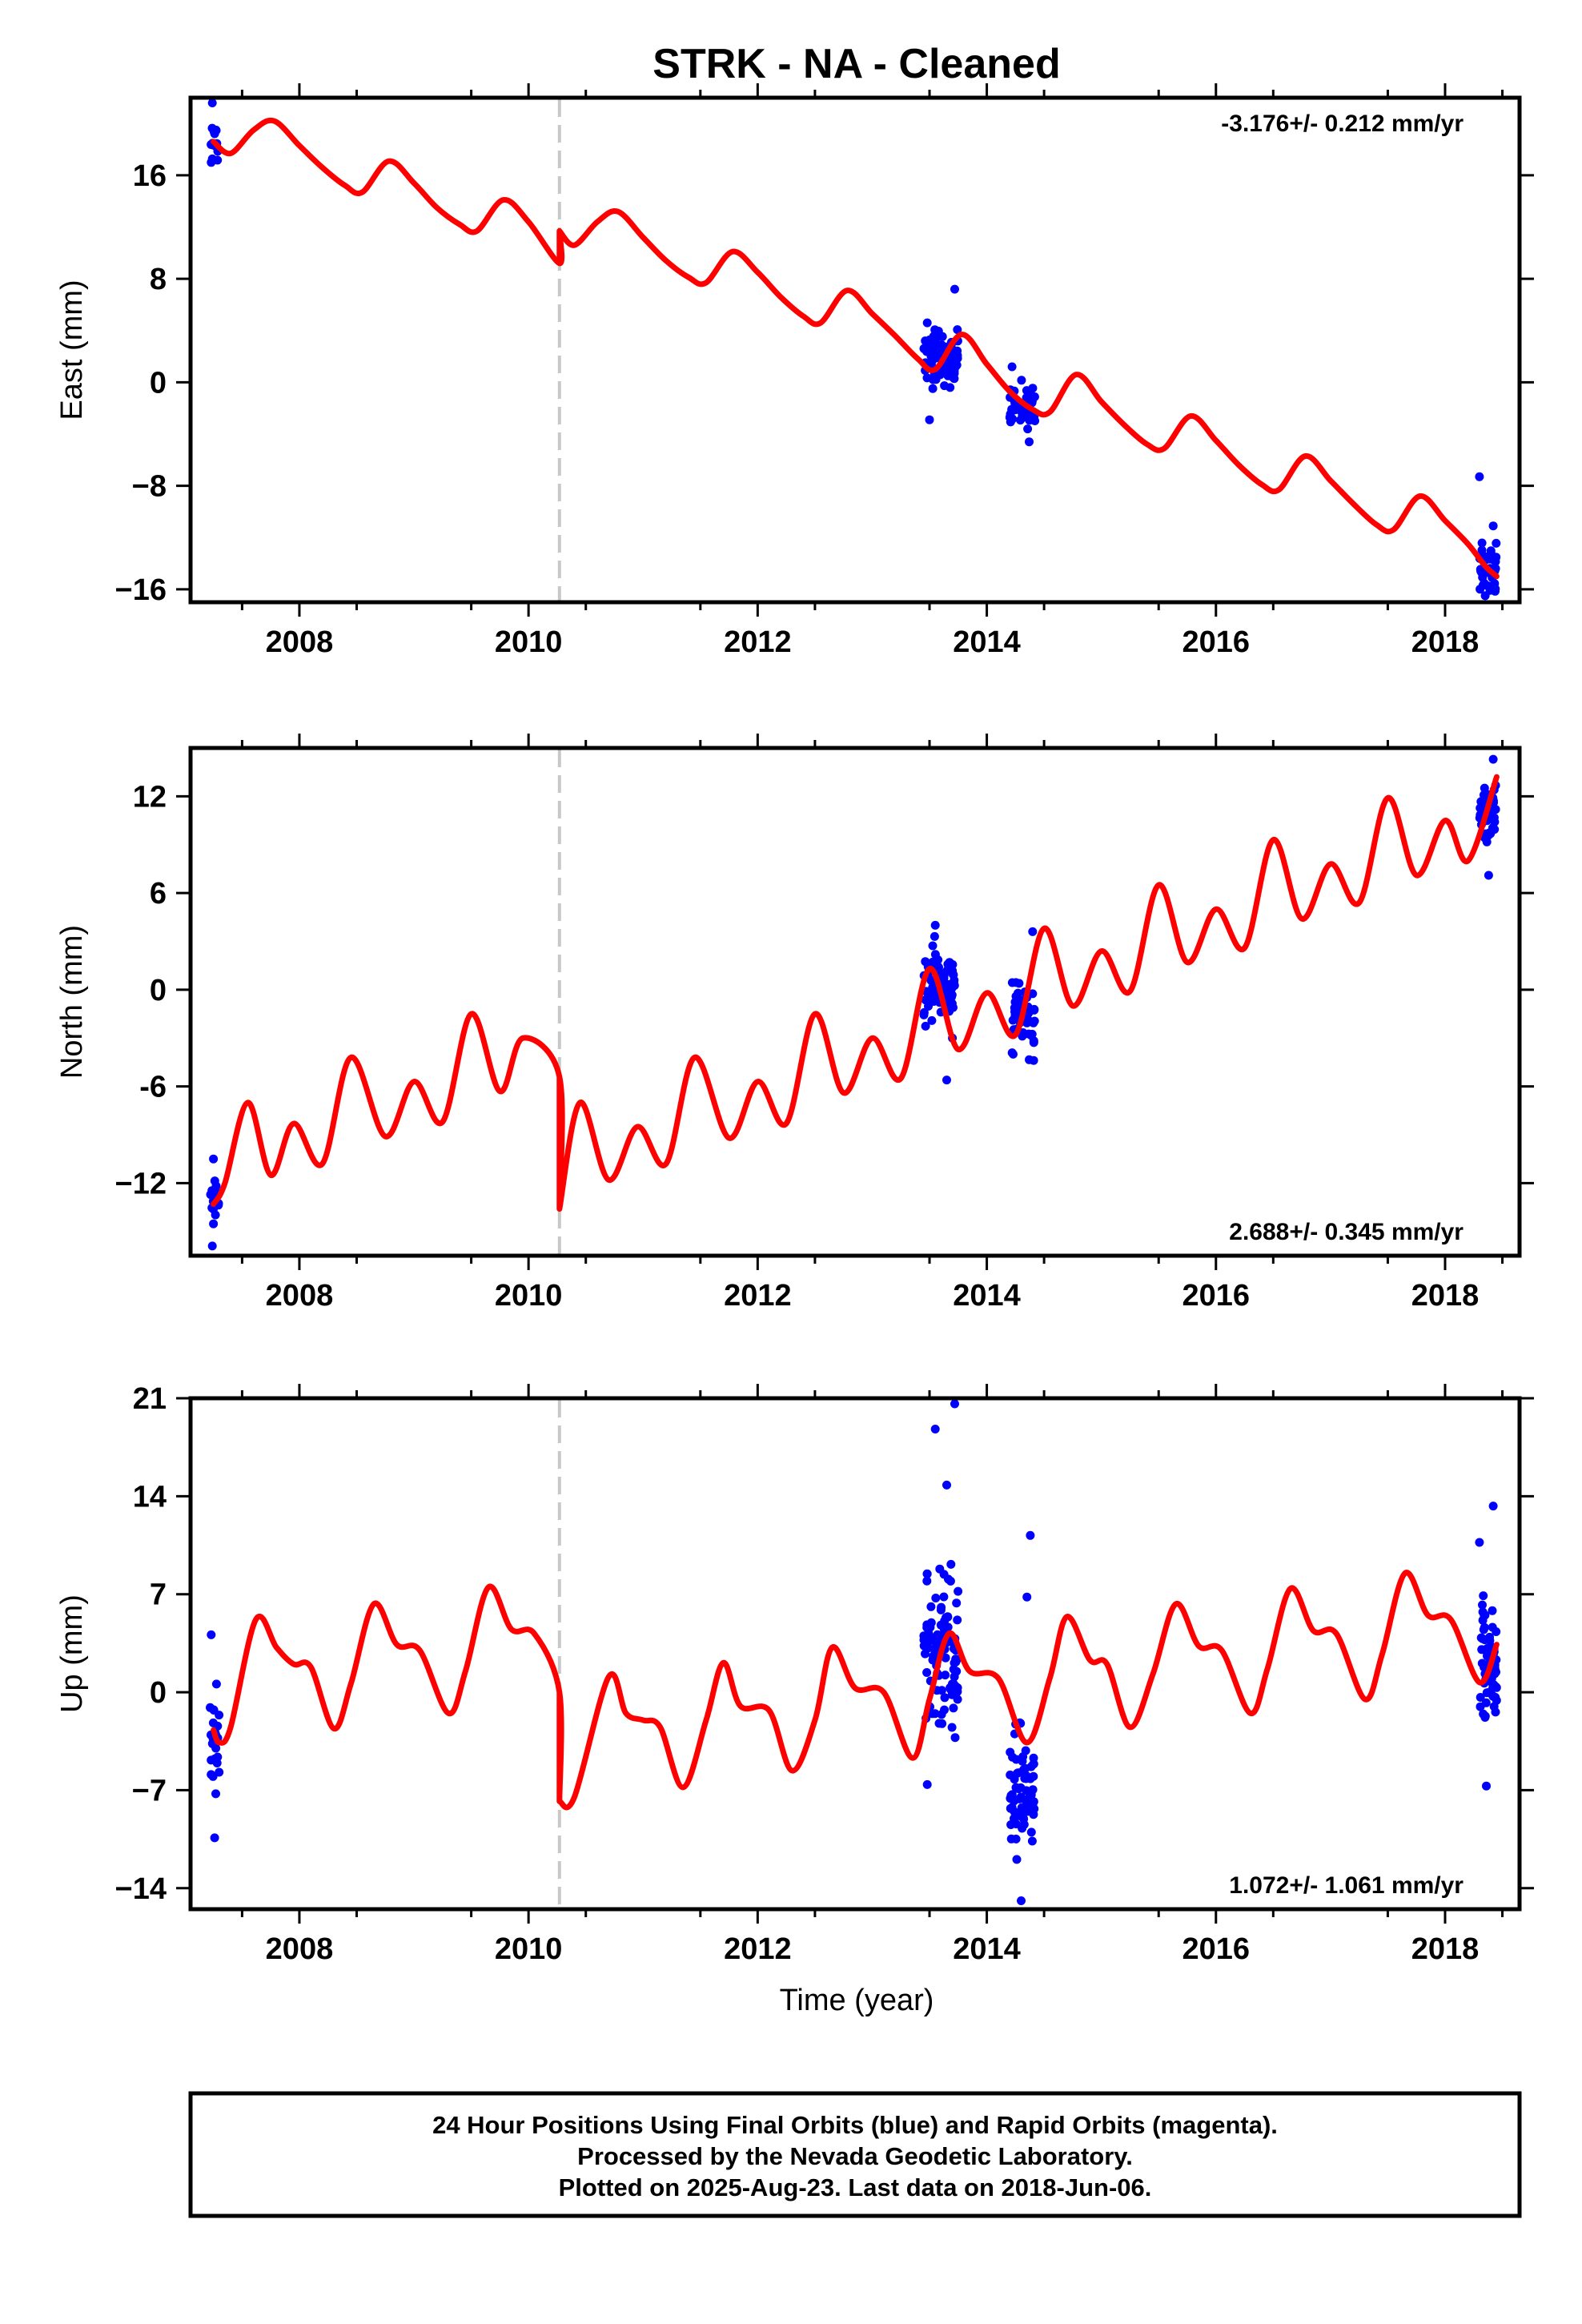 The height and width of the screenshot is (2324, 1582). I want to click on east-y-tick-label: 0, so click(158, 383).